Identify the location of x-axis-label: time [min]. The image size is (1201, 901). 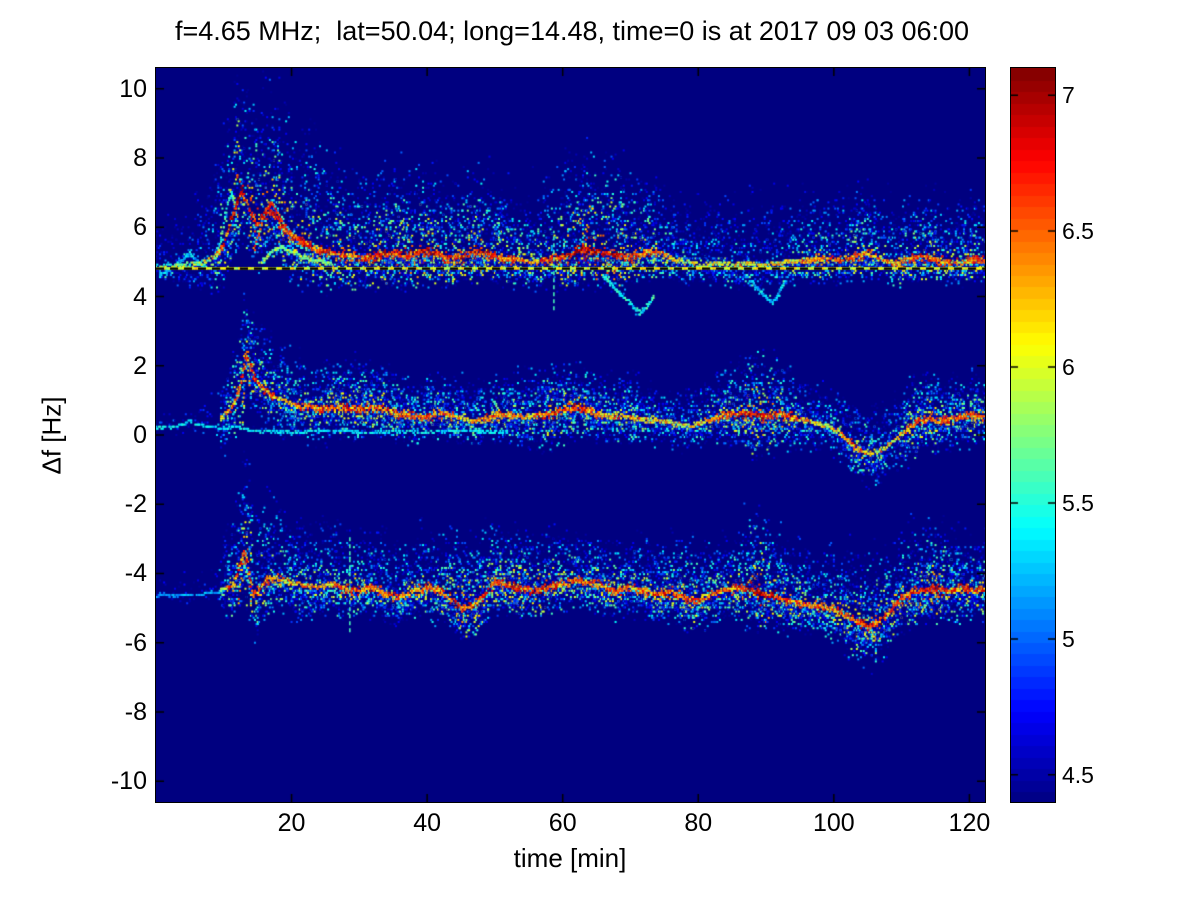
(570, 858).